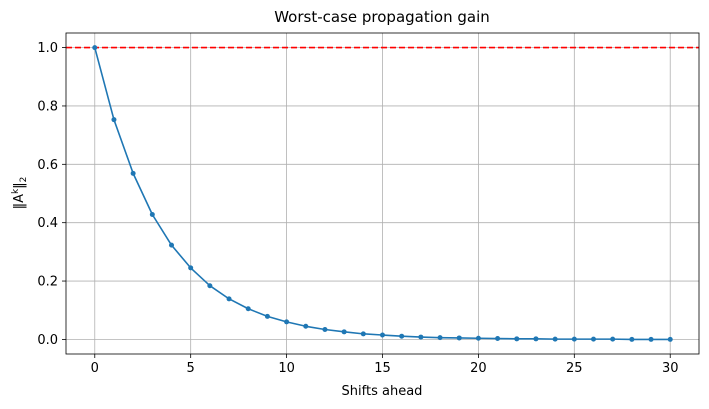 This screenshot has width=709, height=409. What do you see at coordinates (47, 223) in the screenshot?
I see `y-tick-label: 0.4` at bounding box center [47, 223].